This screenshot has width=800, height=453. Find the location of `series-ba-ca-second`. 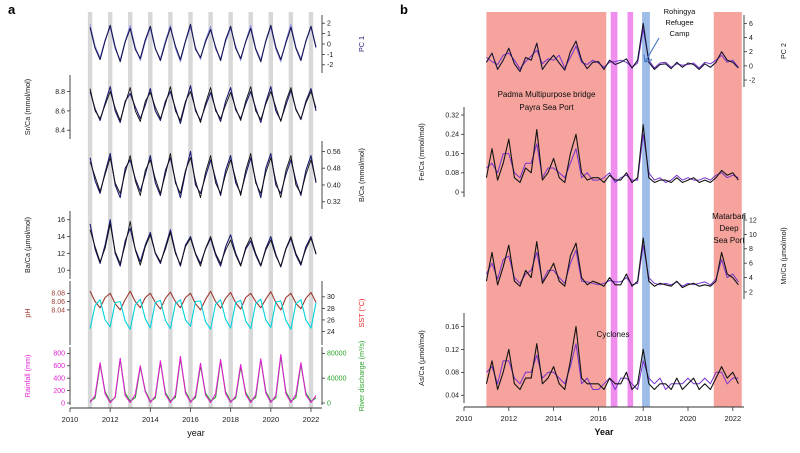

series-ba-ca-second is located at coordinates (203, 243).